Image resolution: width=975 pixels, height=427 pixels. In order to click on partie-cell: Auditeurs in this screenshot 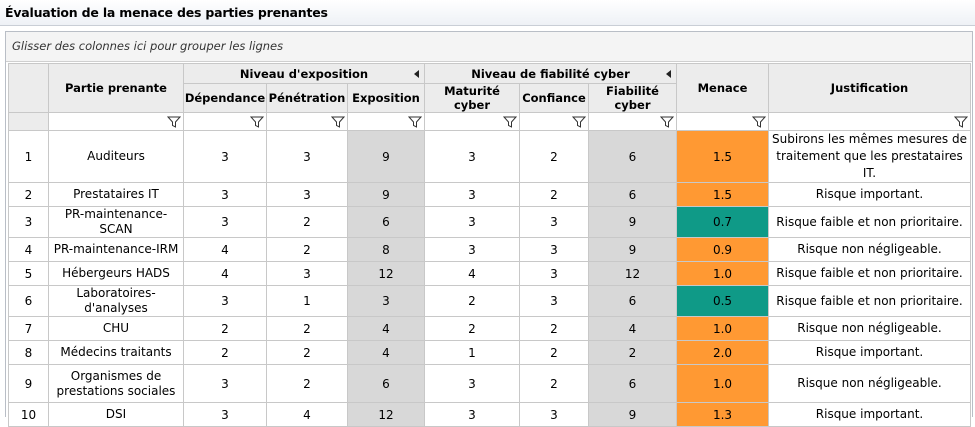, I will do `click(116, 156)`.